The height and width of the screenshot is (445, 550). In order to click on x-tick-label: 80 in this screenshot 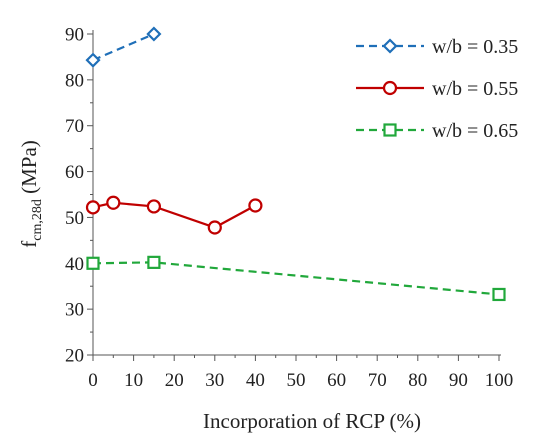, I will do `click(417, 380)`.